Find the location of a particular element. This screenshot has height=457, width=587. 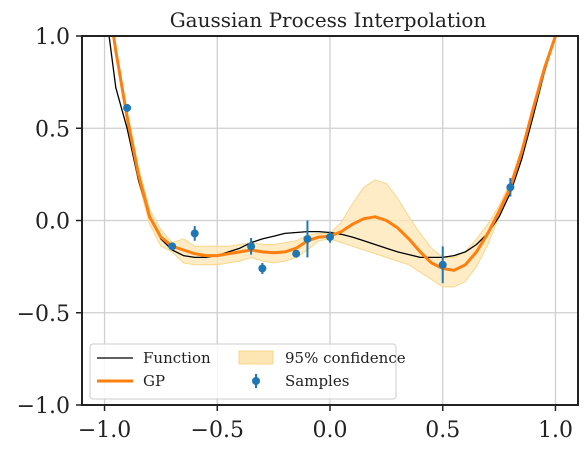

legend-samples-label: Samples is located at coordinates (317, 381).